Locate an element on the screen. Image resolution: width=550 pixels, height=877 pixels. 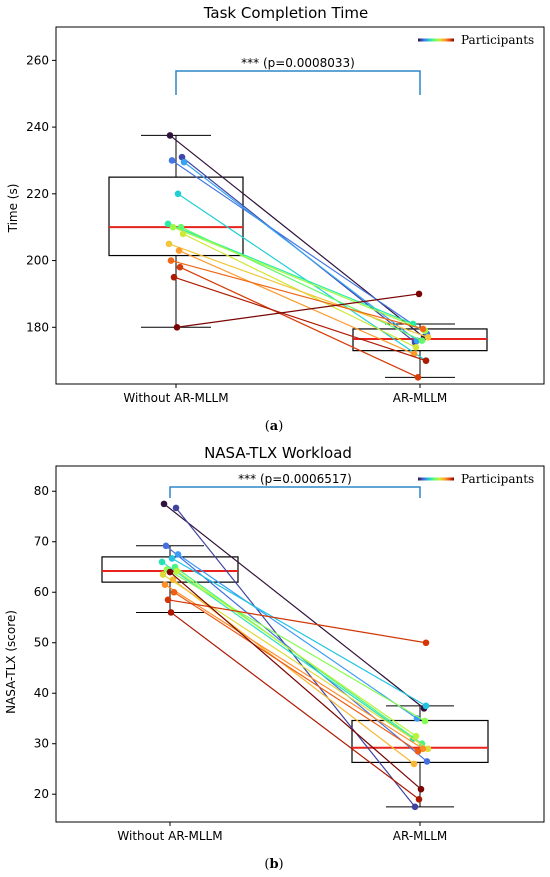
y-tick-label: 200 is located at coordinates (37, 261).